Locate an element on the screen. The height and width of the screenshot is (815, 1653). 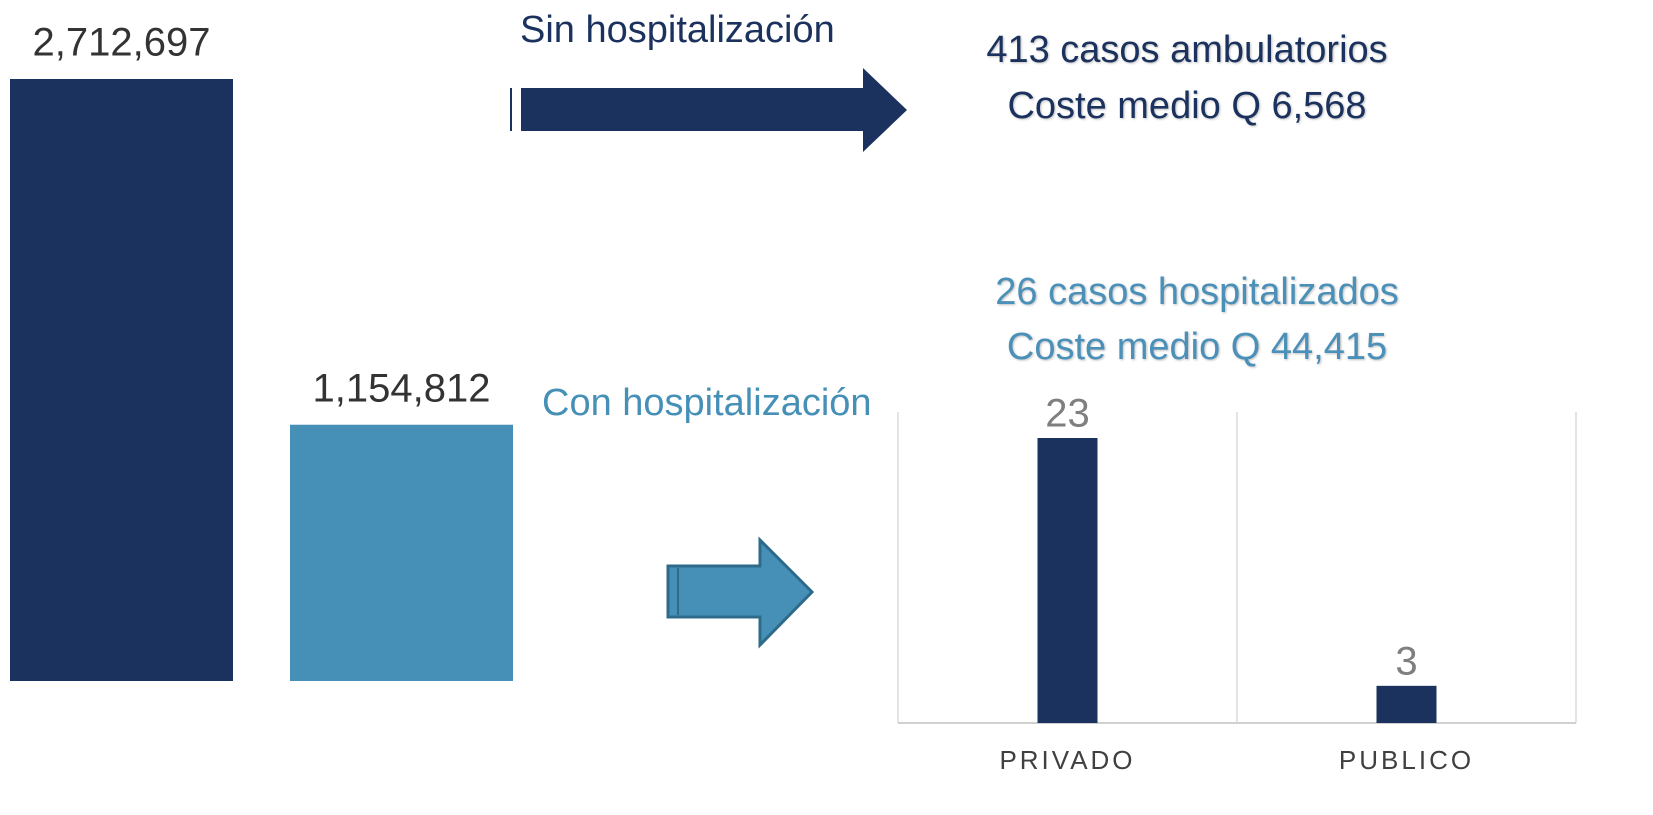
cost-without: Coste medio Q 6,568 is located at coordinates (1186, 106).